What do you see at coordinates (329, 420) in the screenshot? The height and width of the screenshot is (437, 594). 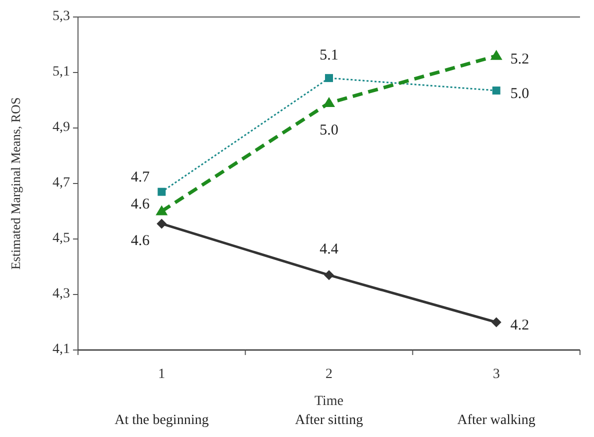 I see `text: After sitting` at bounding box center [329, 420].